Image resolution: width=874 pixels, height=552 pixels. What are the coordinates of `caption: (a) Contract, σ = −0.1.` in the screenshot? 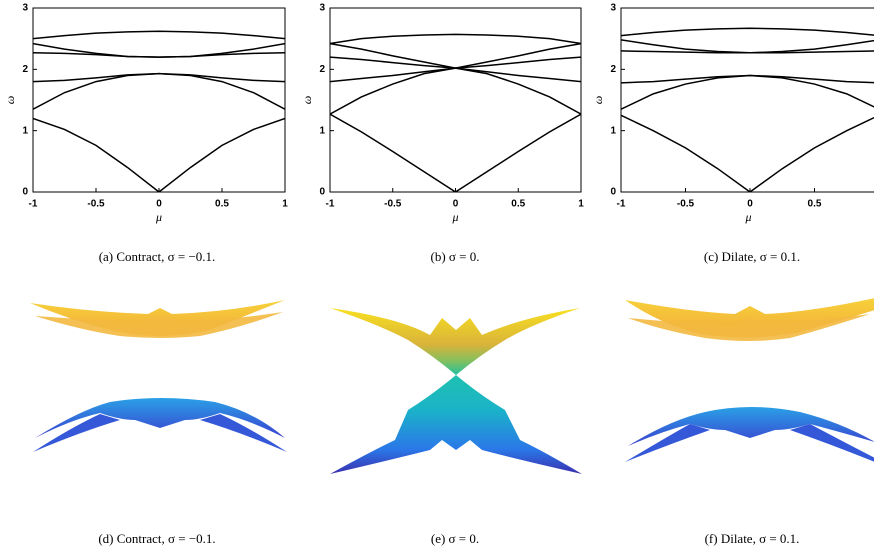 It's located at (157, 256).